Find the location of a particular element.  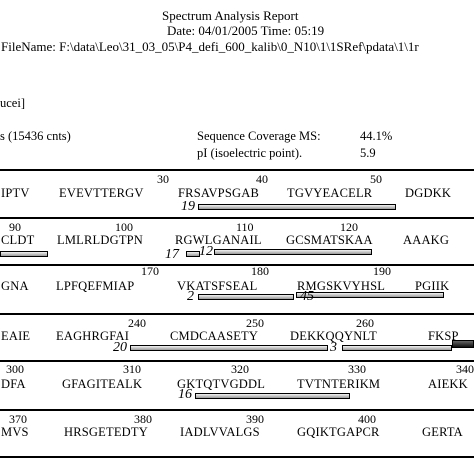

sequence-segment: IPTV is located at coordinates (15, 193).